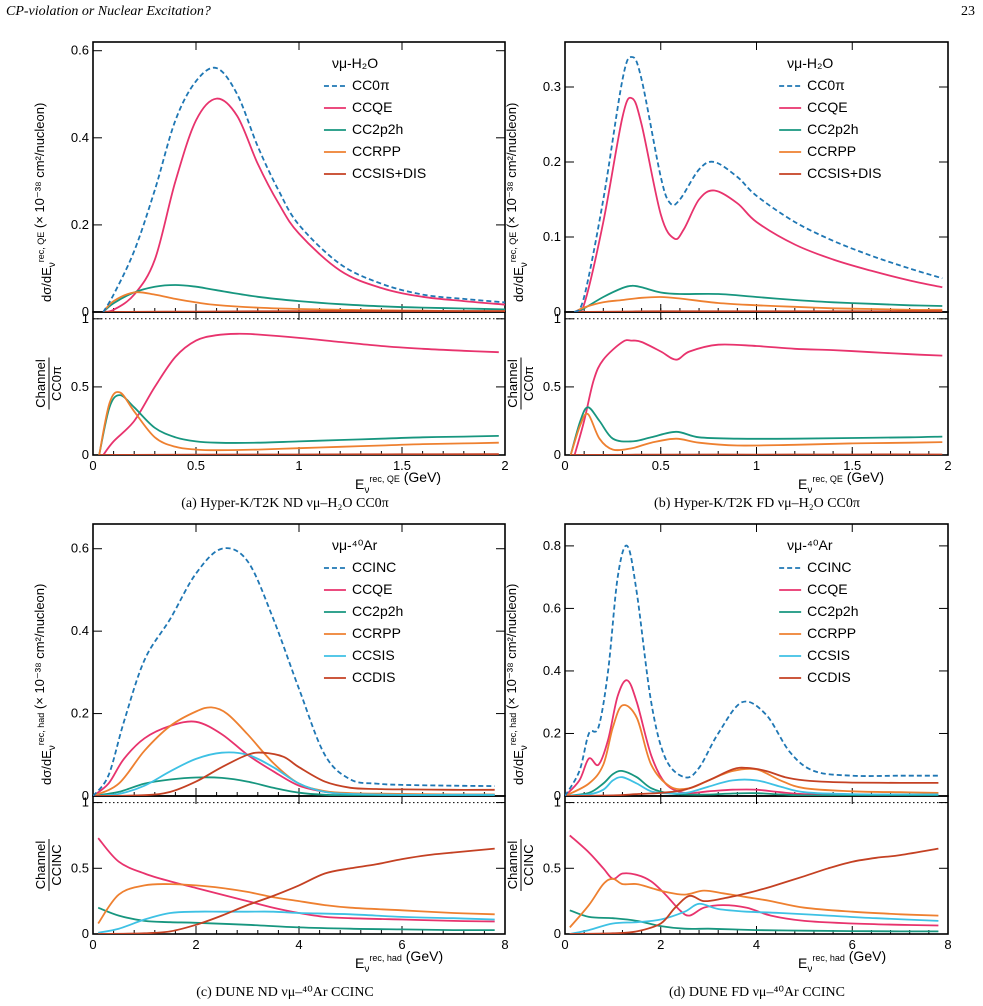 Image resolution: width=983 pixels, height=1006 pixels. What do you see at coordinates (285, 992) in the screenshot?
I see `caption-c: (c) DUNE ND νμ–⁴⁰Ar CCINC` at bounding box center [285, 992].